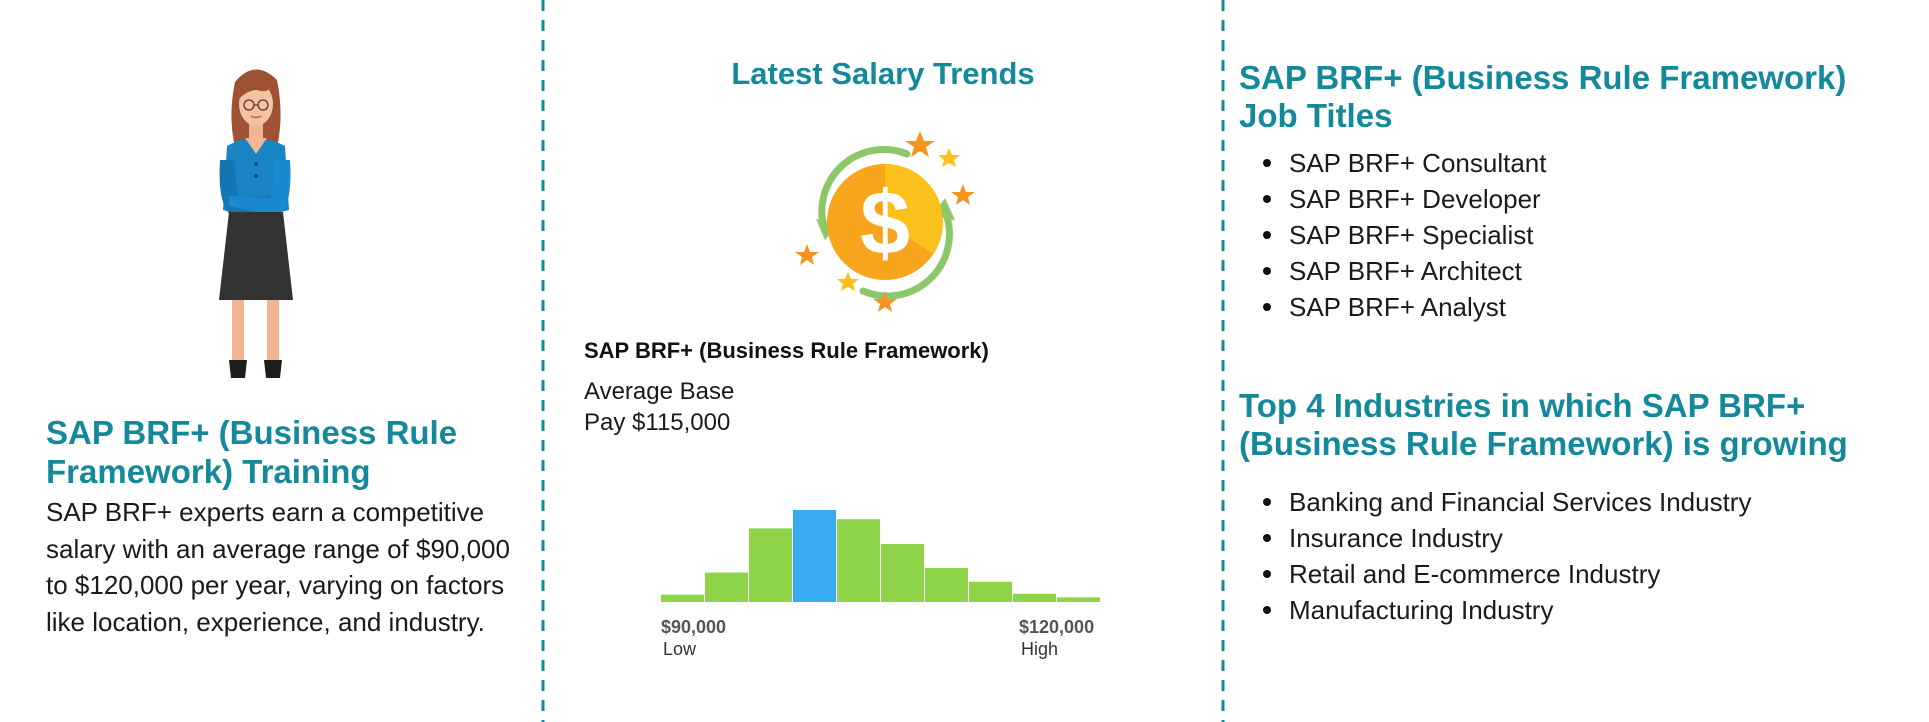 The width and height of the screenshot is (1929, 722). What do you see at coordinates (1421, 610) in the screenshot?
I see `industry-text: Manufacturing Industry` at bounding box center [1421, 610].